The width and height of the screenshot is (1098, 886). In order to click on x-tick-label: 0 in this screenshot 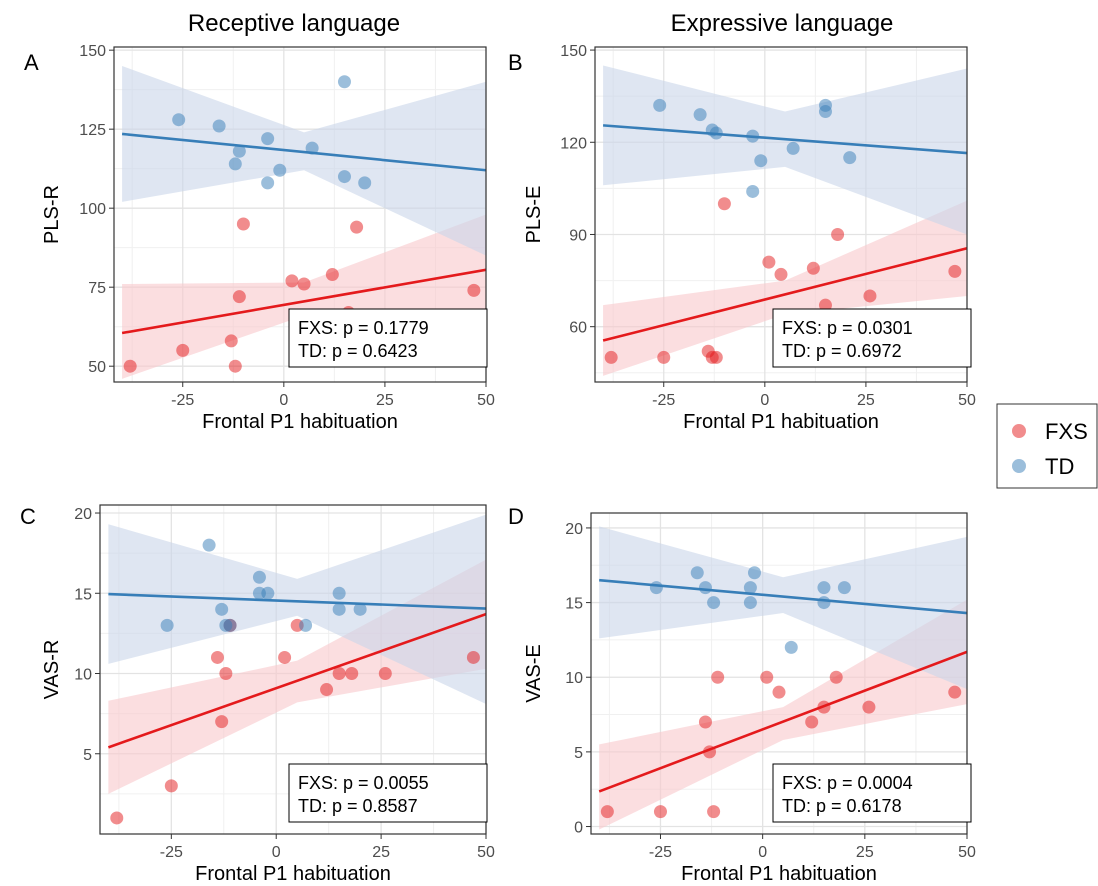, I will do `click(764, 400)`.